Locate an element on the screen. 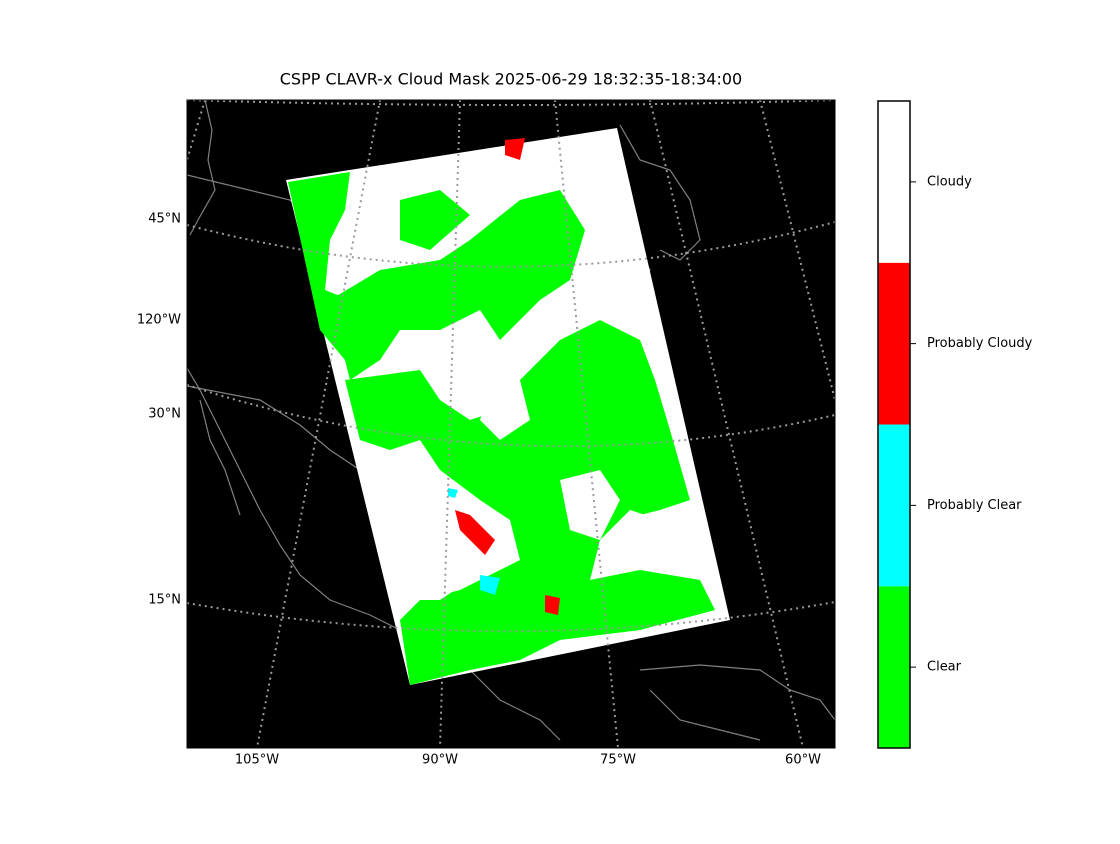 The image size is (1120, 844). lon-label: 60°W is located at coordinates (803, 760).